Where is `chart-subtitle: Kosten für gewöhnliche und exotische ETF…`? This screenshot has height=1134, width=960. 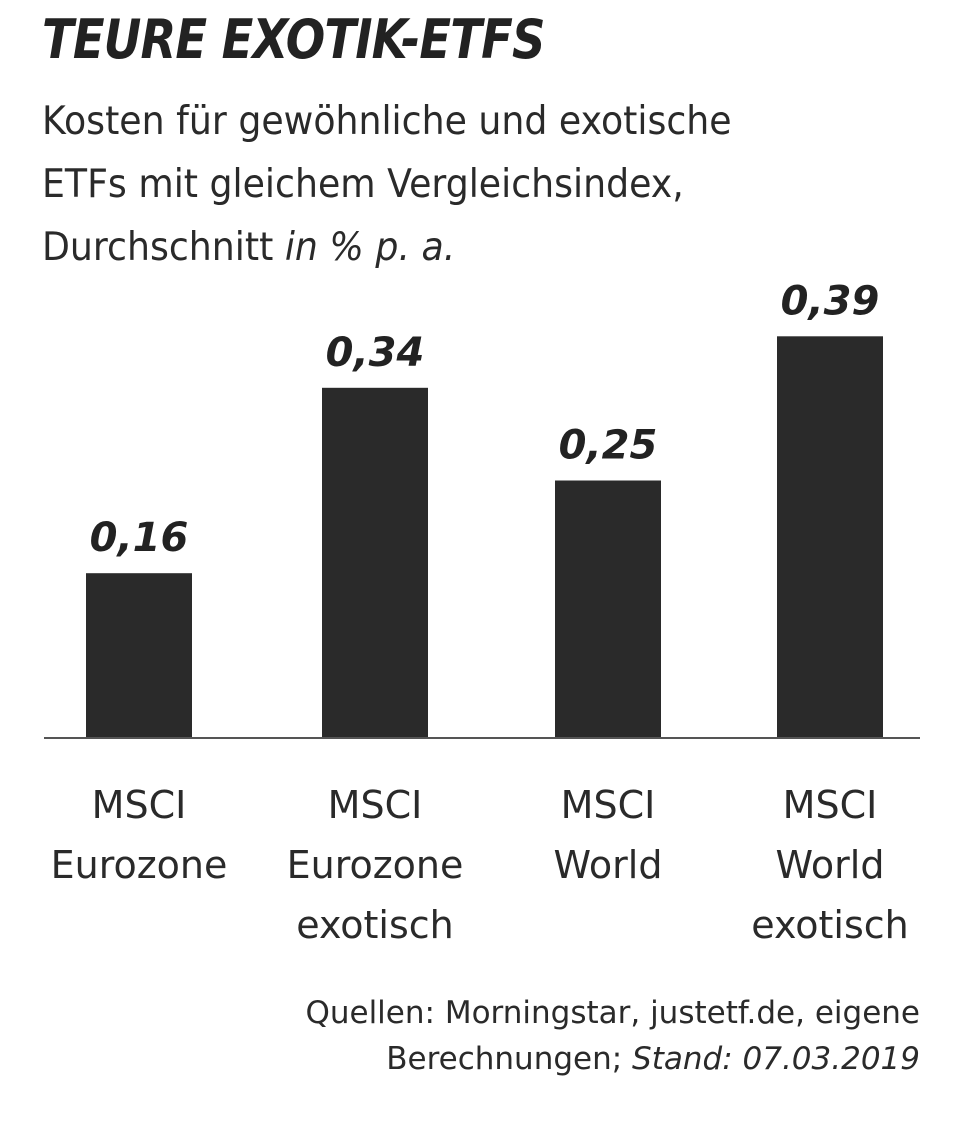
chart-subtitle: Kosten für gewöhnliche und exotische ETF… is located at coordinates (451, 184).